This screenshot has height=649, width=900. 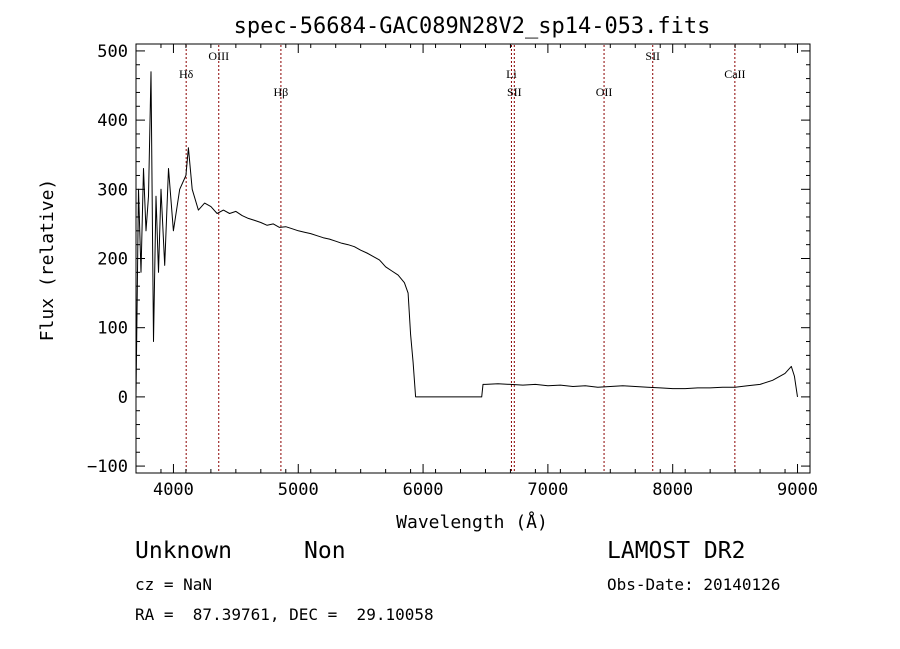 I want to click on object-class: Unknown, so click(x=183, y=551).